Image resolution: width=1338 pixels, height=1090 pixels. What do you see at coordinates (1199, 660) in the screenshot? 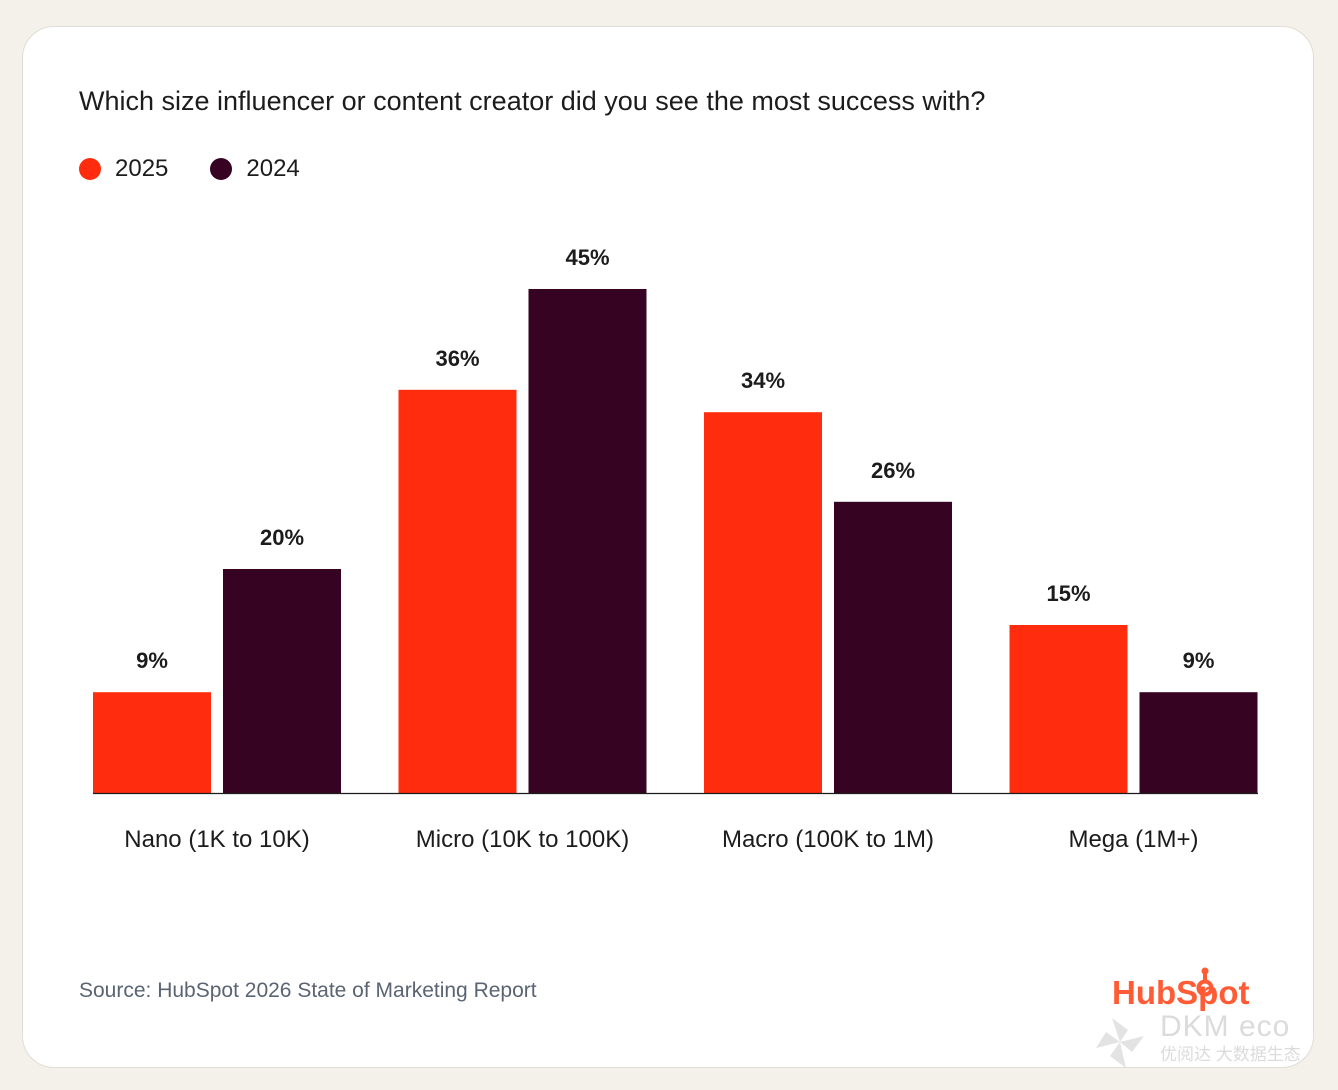
I see `data-label-2024-4: 9%` at bounding box center [1199, 660].